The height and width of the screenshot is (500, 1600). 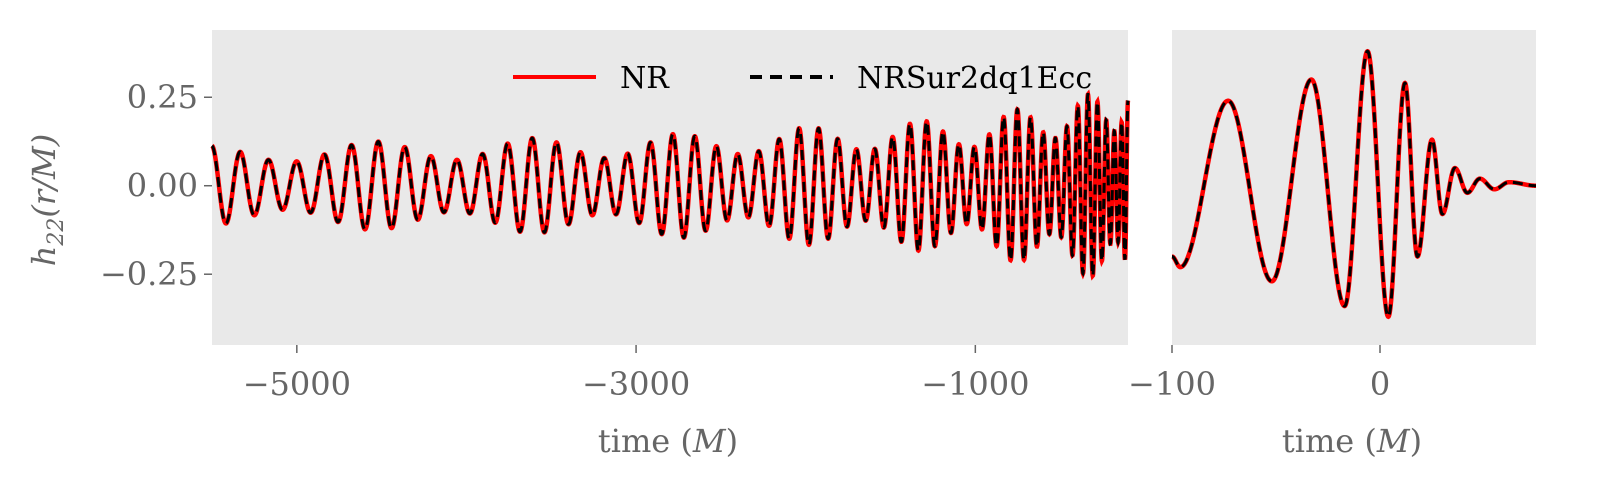 I want to click on series-line-nrsur2dq1ecc-right, so click(x=1353, y=184).